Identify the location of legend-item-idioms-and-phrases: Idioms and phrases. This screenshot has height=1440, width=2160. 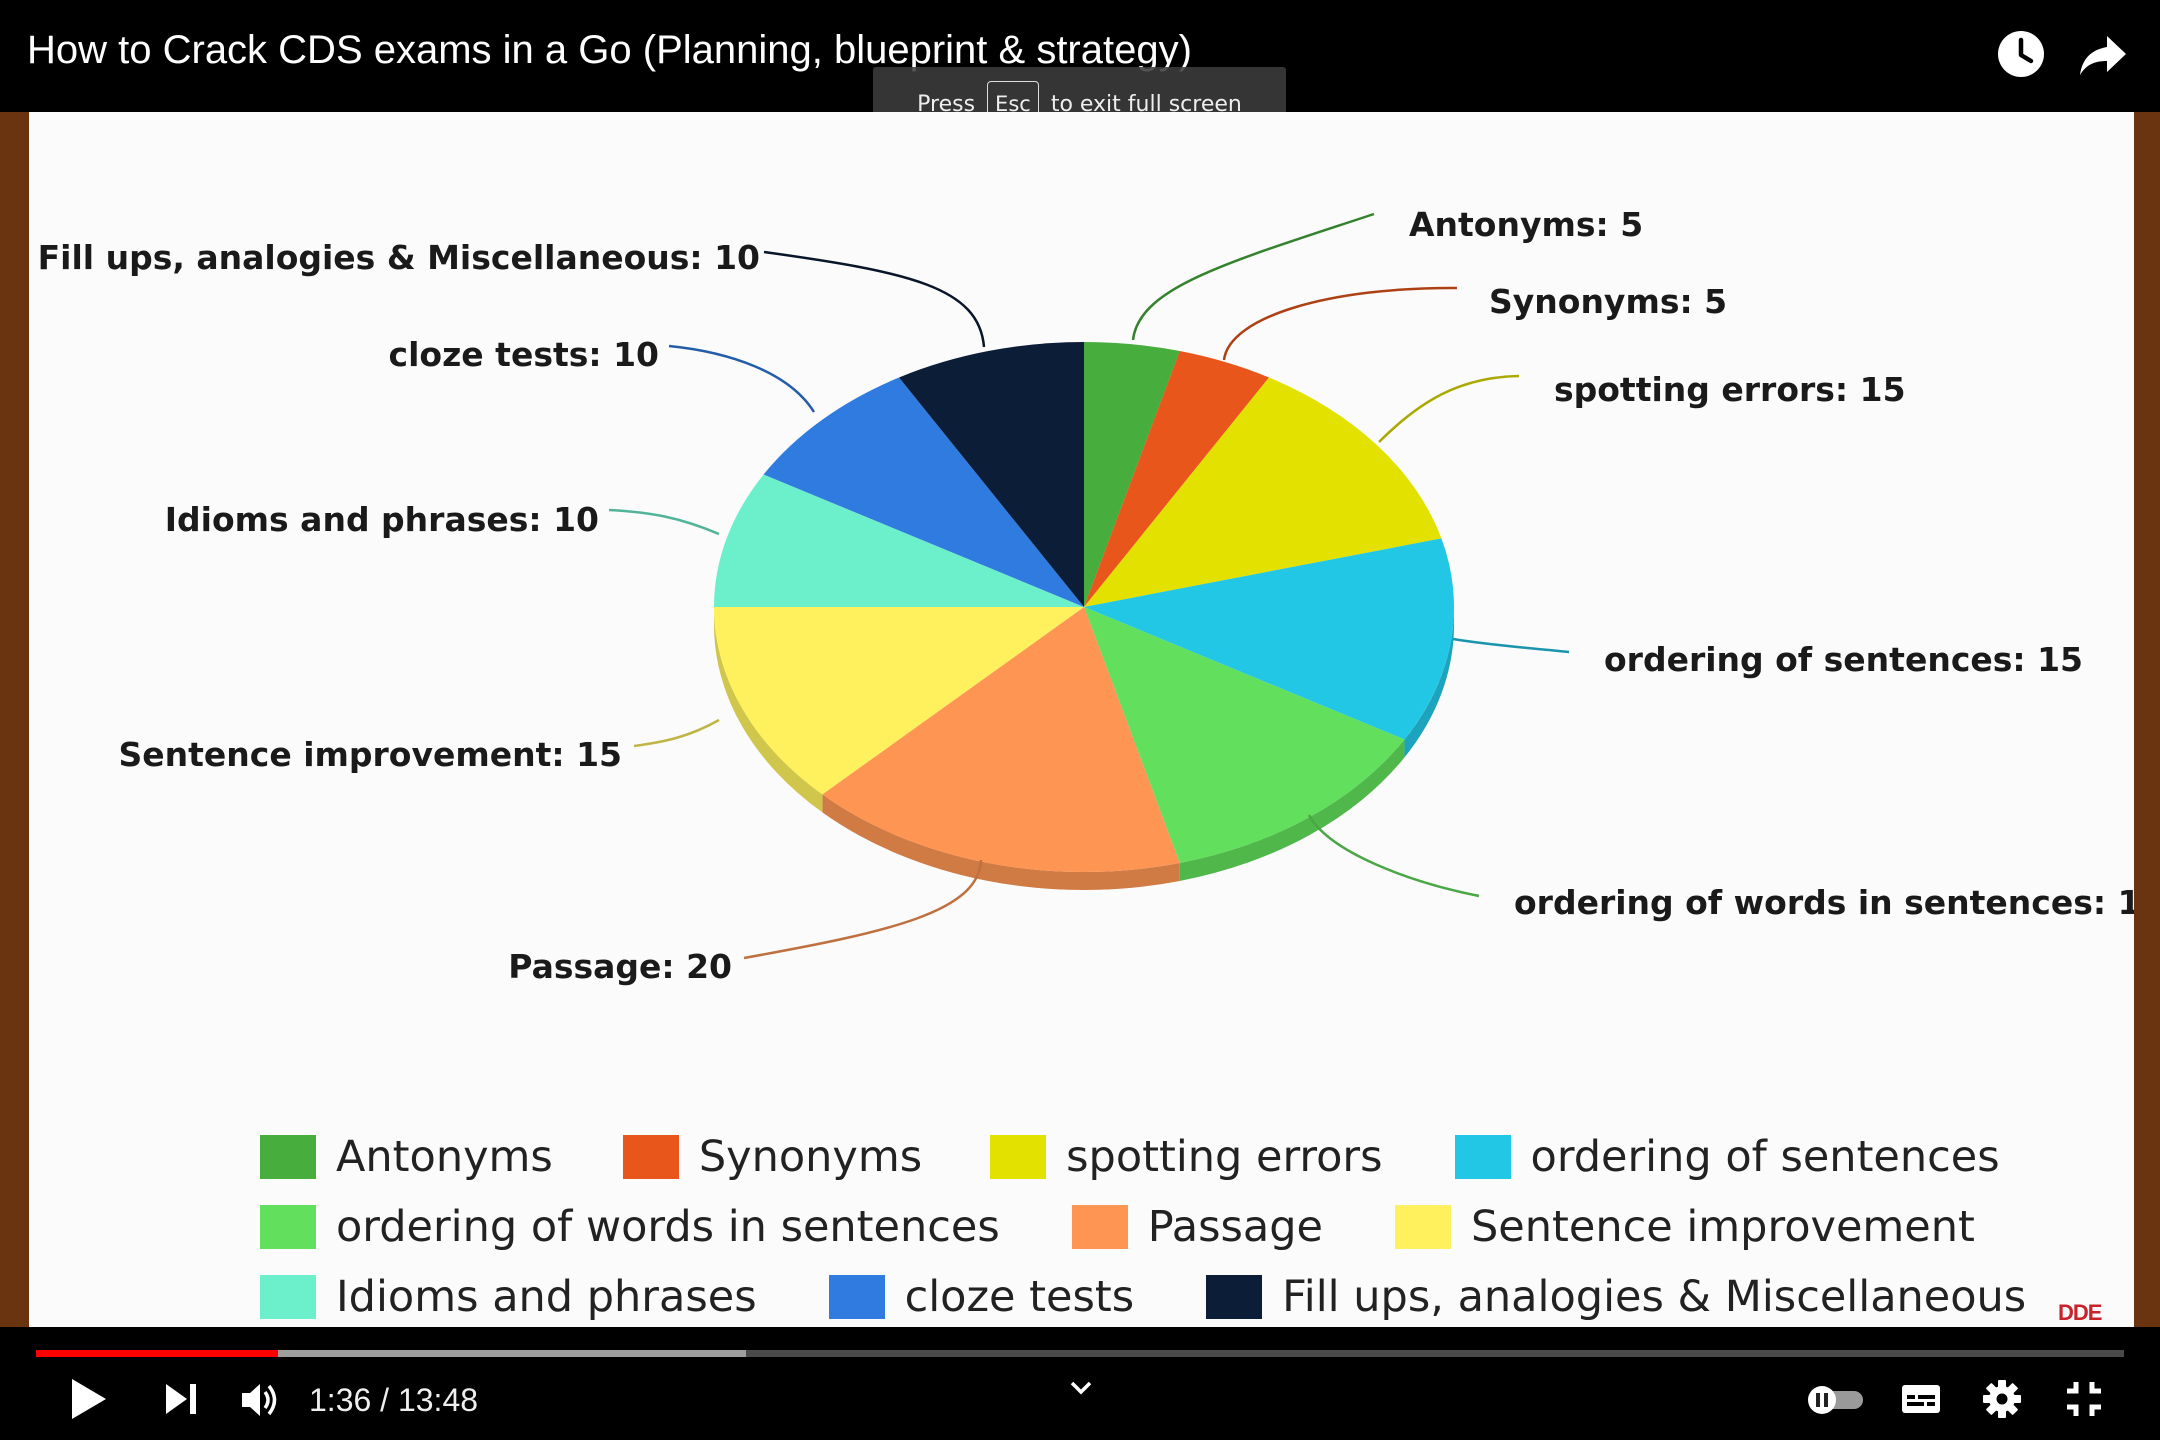
(508, 1297).